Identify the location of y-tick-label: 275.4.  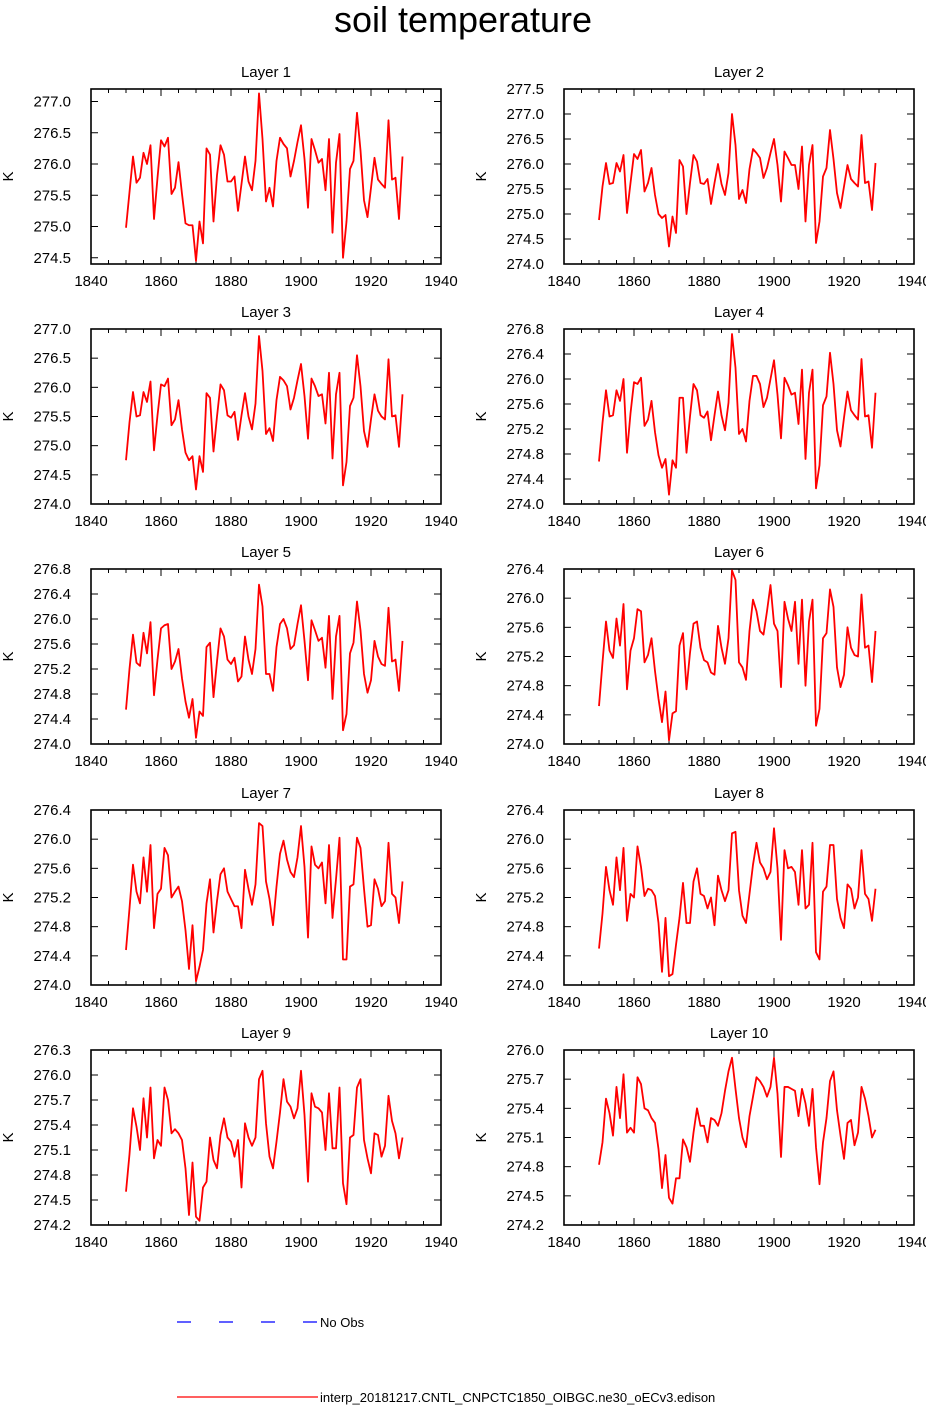
(52, 1125).